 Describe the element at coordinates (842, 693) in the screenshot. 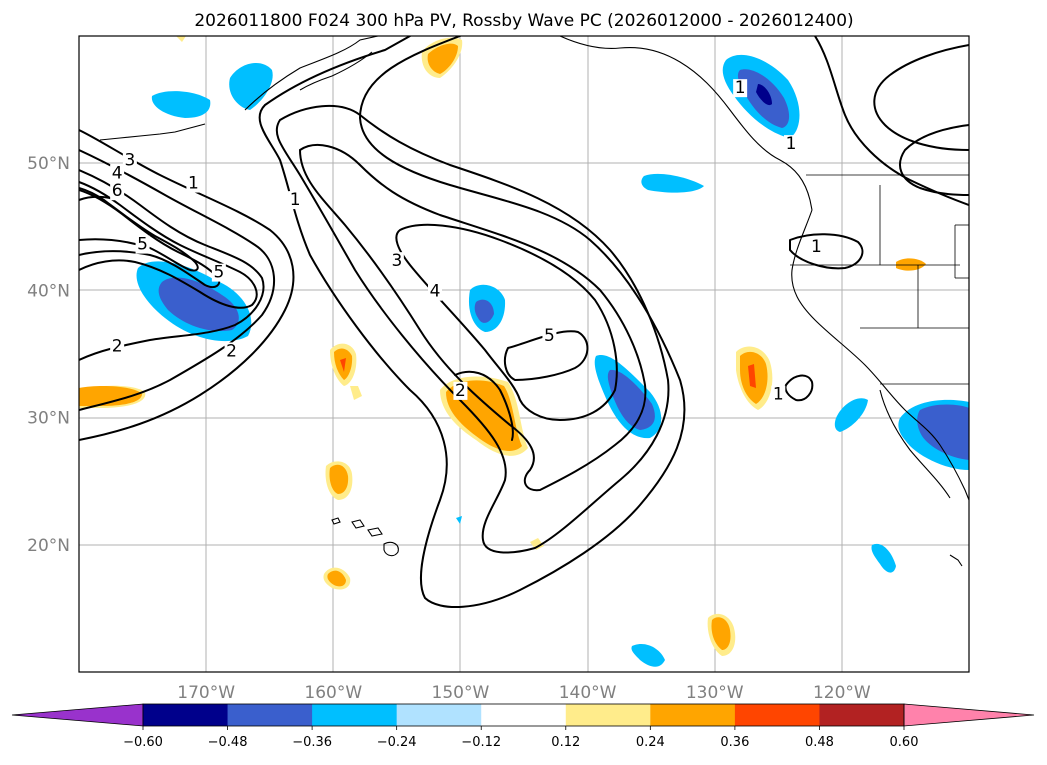

I see `lon-tick-label: 120°W` at that location.